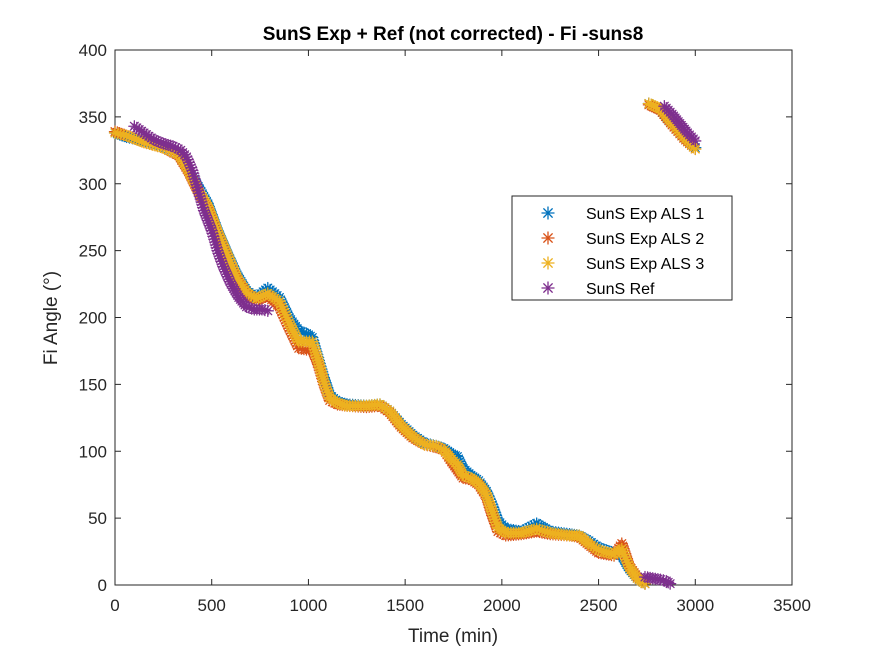 Image resolution: width=875 pixels, height=656 pixels. What do you see at coordinates (645, 264) in the screenshot?
I see `legend-label: SunS Exp ALS 3` at bounding box center [645, 264].